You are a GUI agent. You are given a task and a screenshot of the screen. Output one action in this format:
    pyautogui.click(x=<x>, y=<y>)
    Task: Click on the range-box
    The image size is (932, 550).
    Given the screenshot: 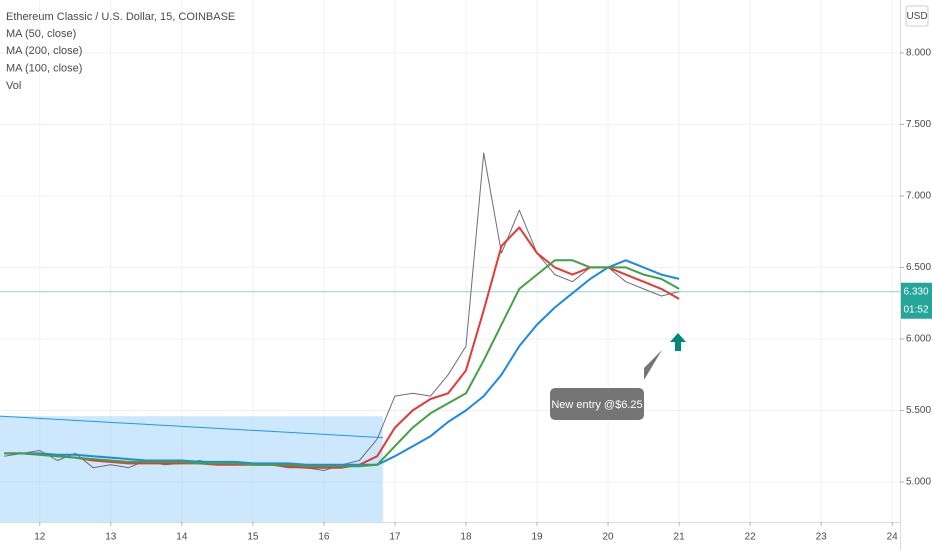 What is the action you would take?
    pyautogui.click(x=191, y=469)
    